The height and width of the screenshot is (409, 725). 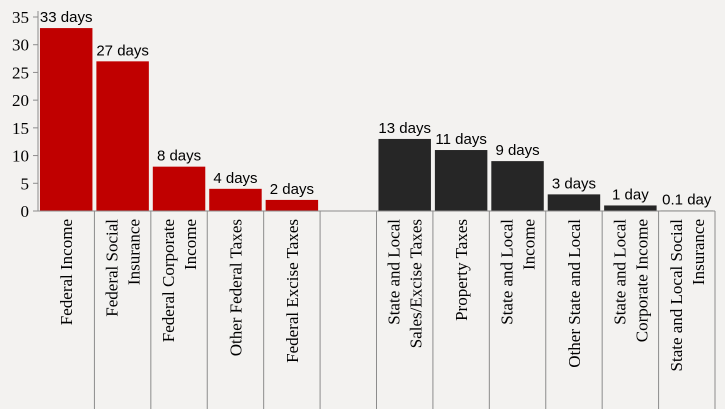 What do you see at coordinates (630, 280) in the screenshot?
I see `category-label: State and Local Corporate Income` at bounding box center [630, 280].